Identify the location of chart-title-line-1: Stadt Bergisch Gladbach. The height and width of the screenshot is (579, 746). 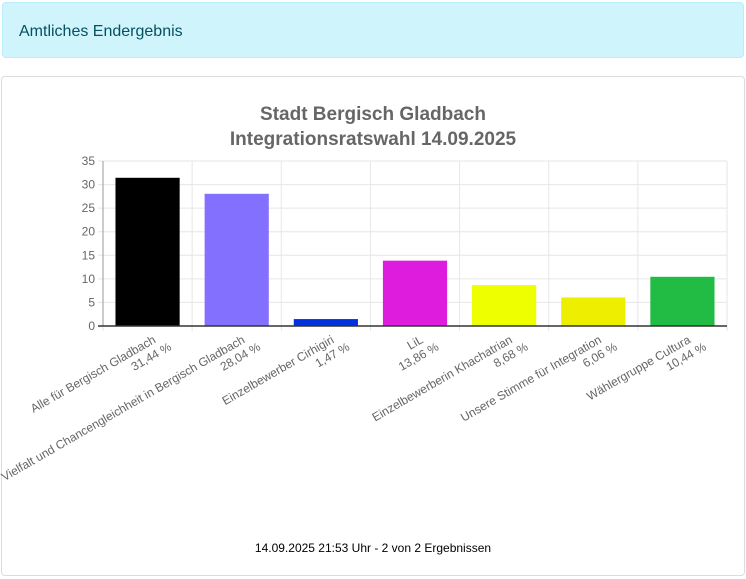
(373, 114).